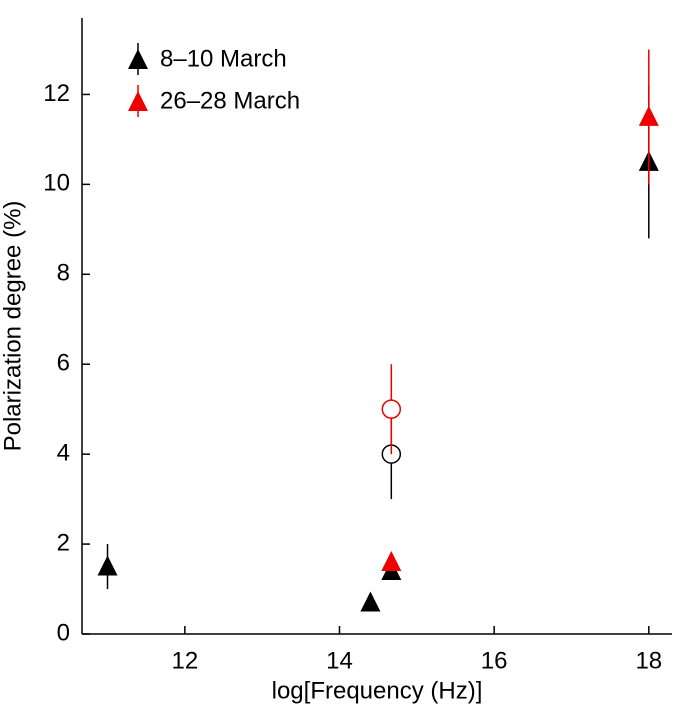  I want to click on y-tick-label: 4, so click(63, 452).